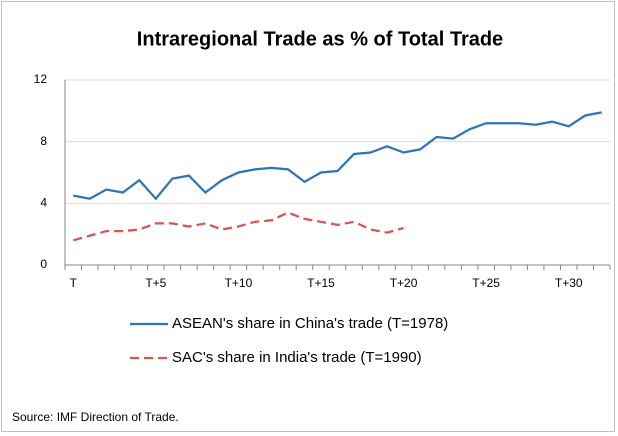  I want to click on chart-title: Intraregional Trade as % of Total Trade, so click(320, 39).